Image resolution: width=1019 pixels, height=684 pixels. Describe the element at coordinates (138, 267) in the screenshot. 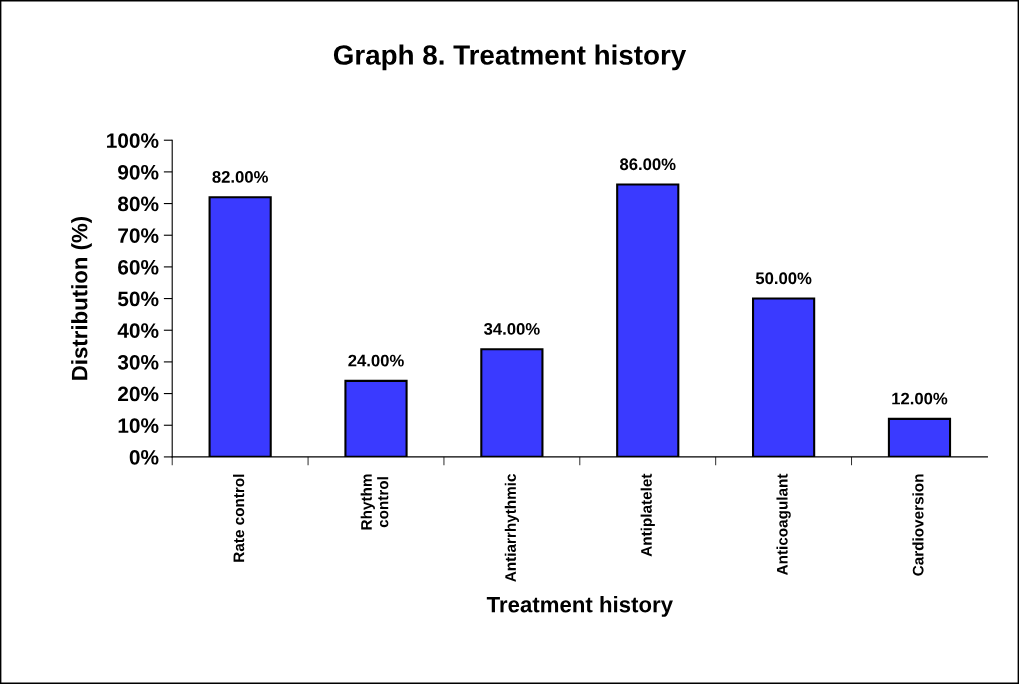

I see `y-tick-label: 60%` at that location.